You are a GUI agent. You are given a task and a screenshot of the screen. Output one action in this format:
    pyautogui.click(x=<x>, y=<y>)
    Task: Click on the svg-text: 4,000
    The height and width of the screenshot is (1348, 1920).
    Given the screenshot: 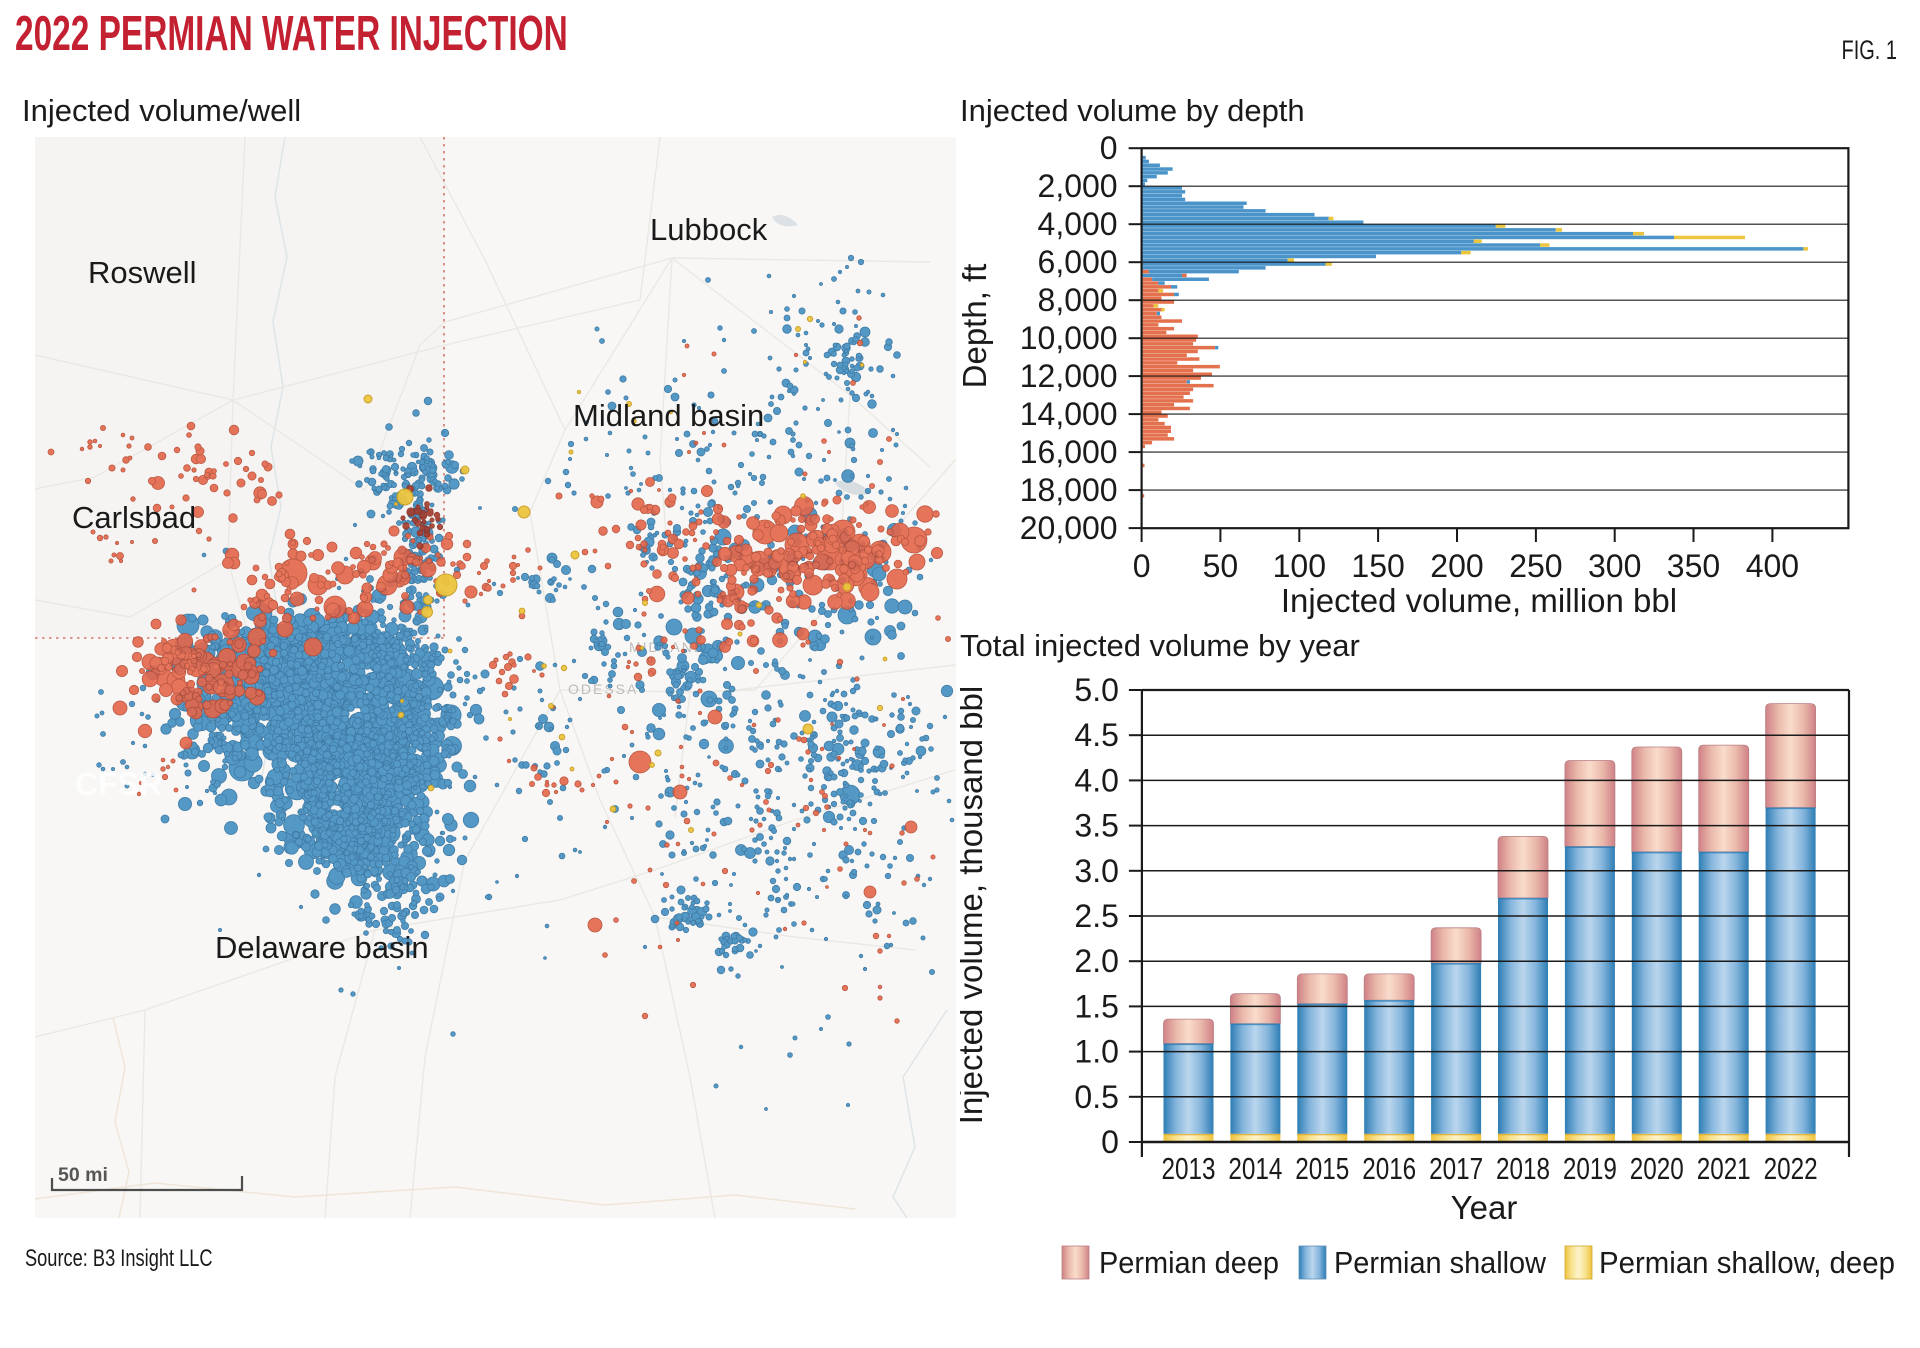 What is the action you would take?
    pyautogui.click(x=1078, y=224)
    